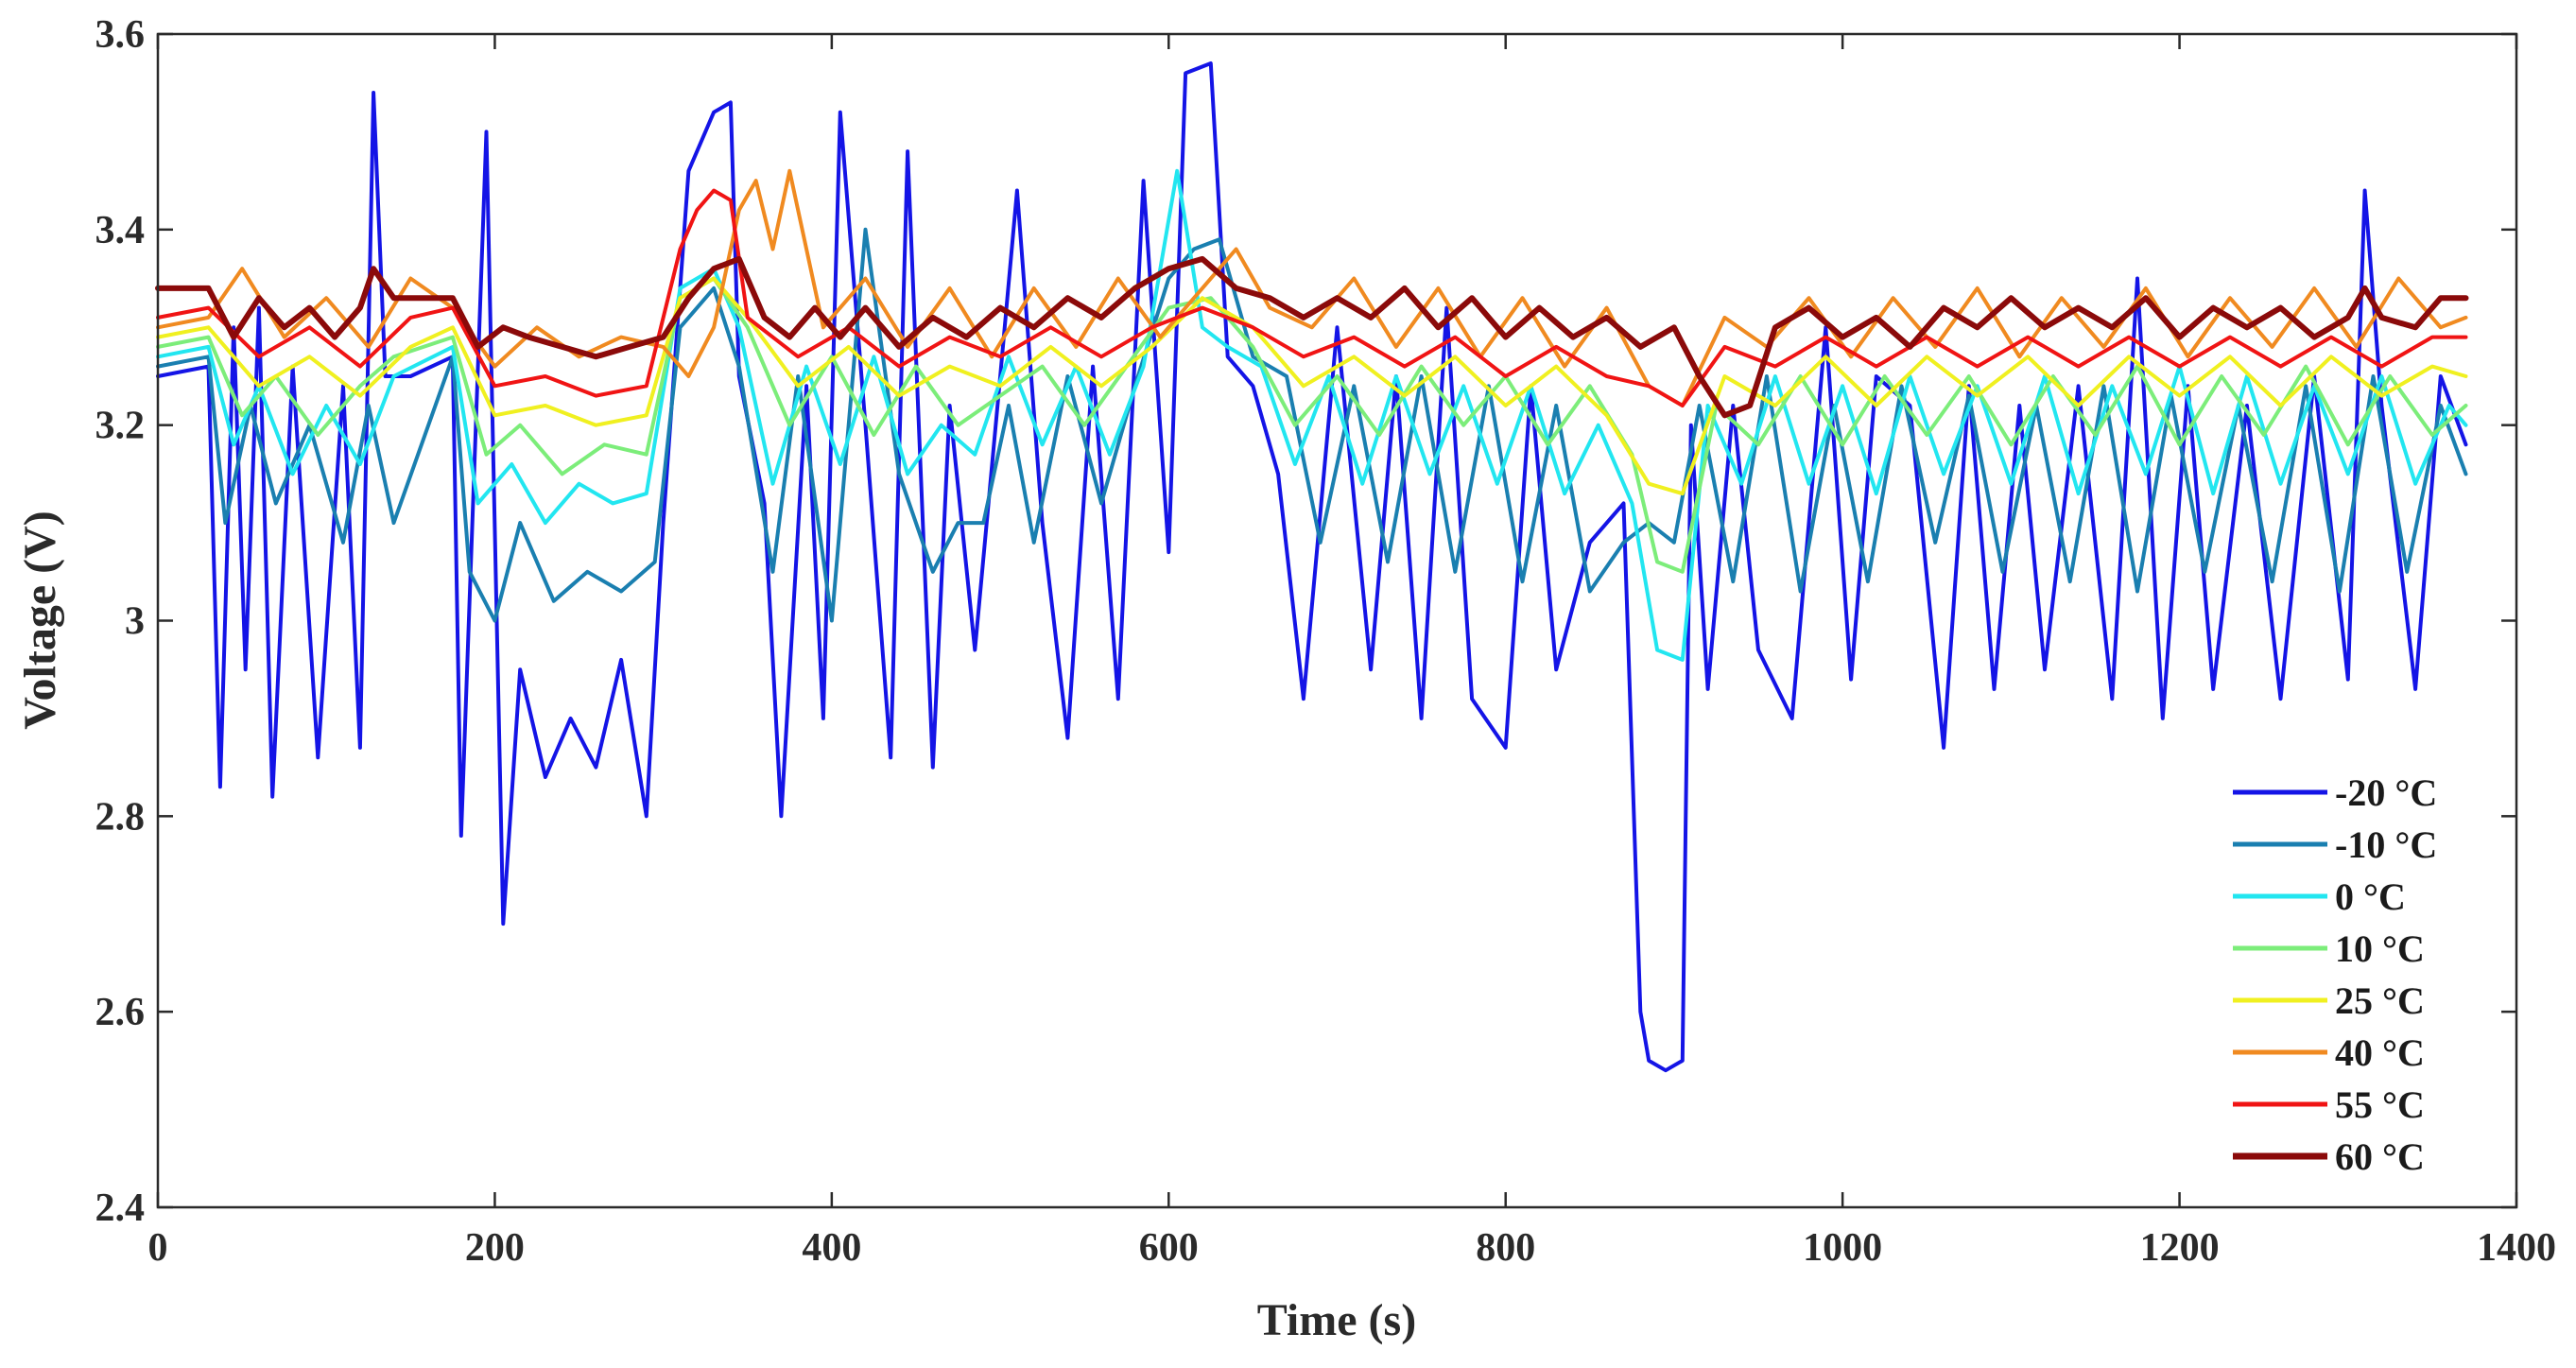  I want to click on legend-label-5: 40 °C, so click(2380, 1052).